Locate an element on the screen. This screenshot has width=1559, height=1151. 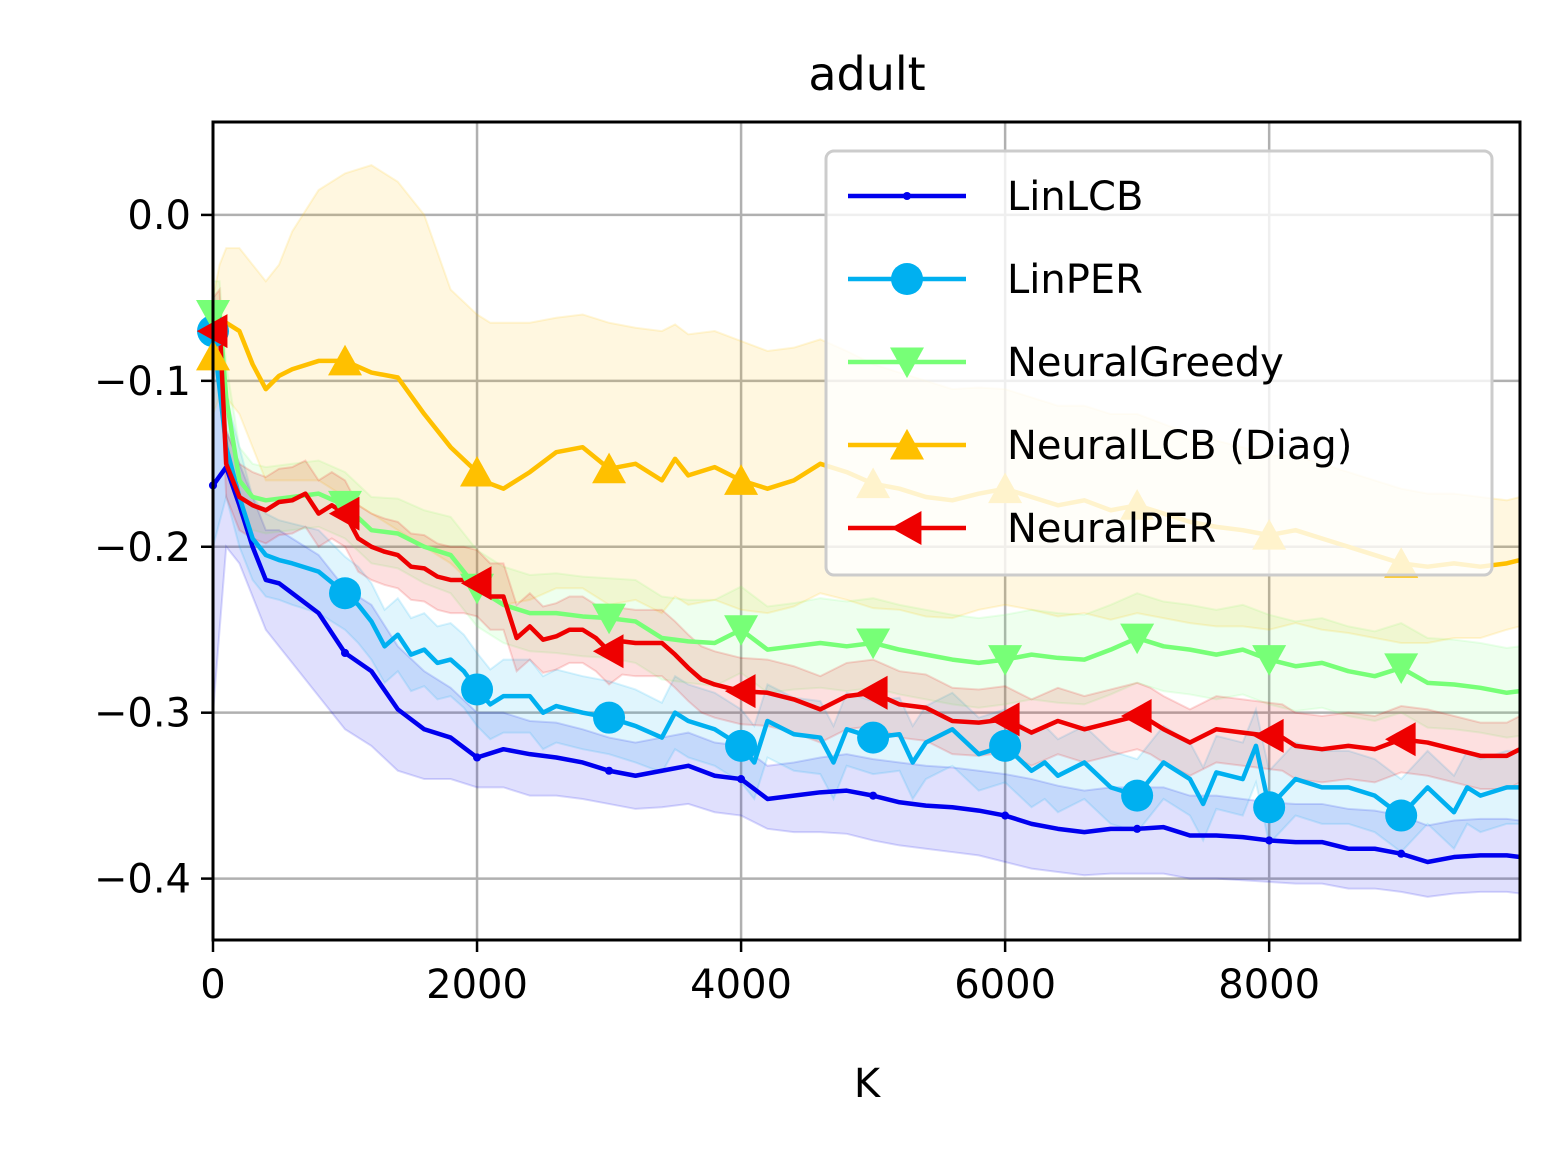
legend-entry-linlcb: LinLCB is located at coordinates (995, 197).